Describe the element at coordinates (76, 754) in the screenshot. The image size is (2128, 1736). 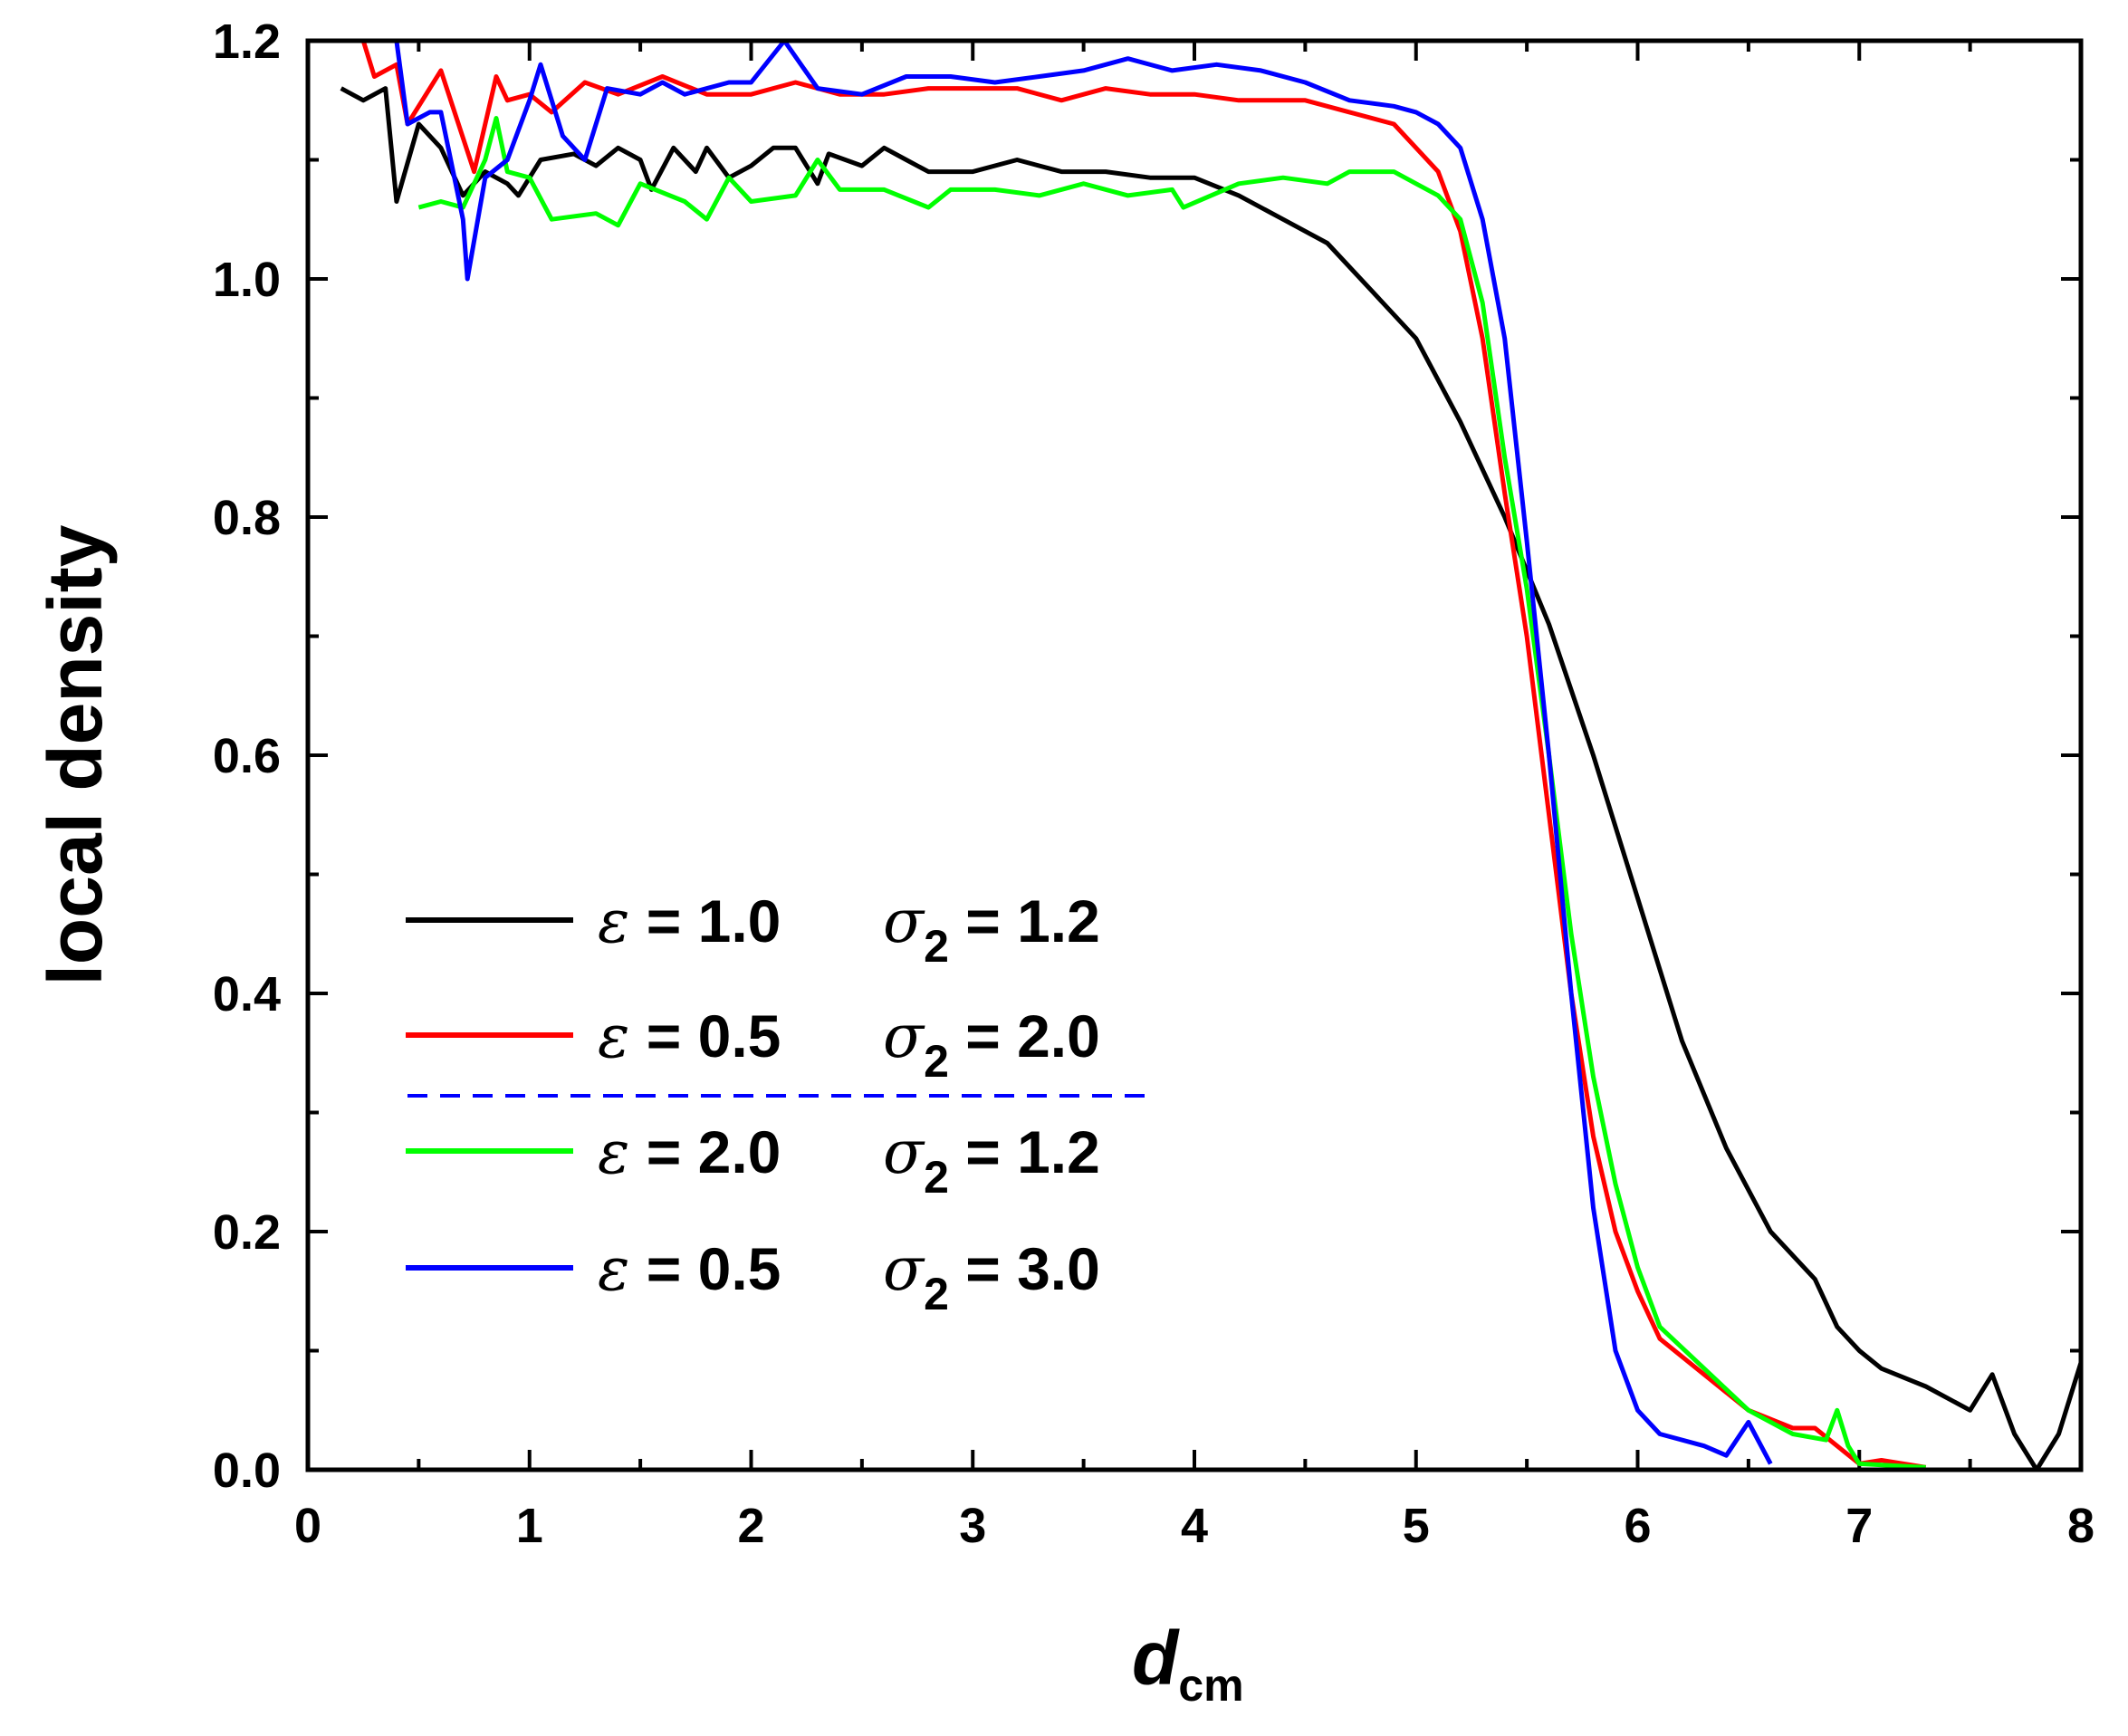
I see `y-axis-label: local density` at that location.